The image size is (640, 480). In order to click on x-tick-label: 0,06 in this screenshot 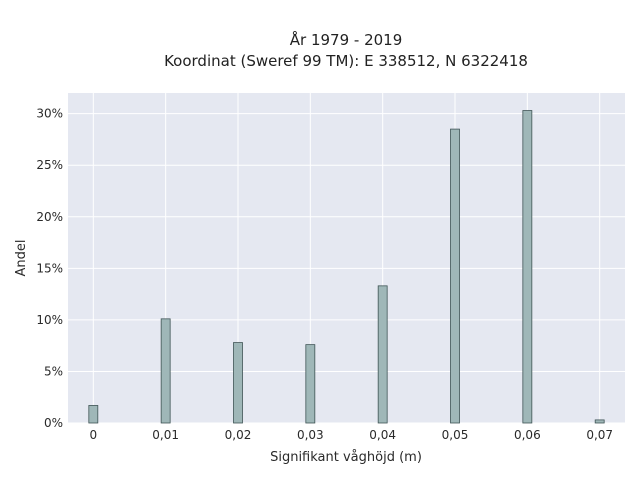, I will do `click(527, 435)`.